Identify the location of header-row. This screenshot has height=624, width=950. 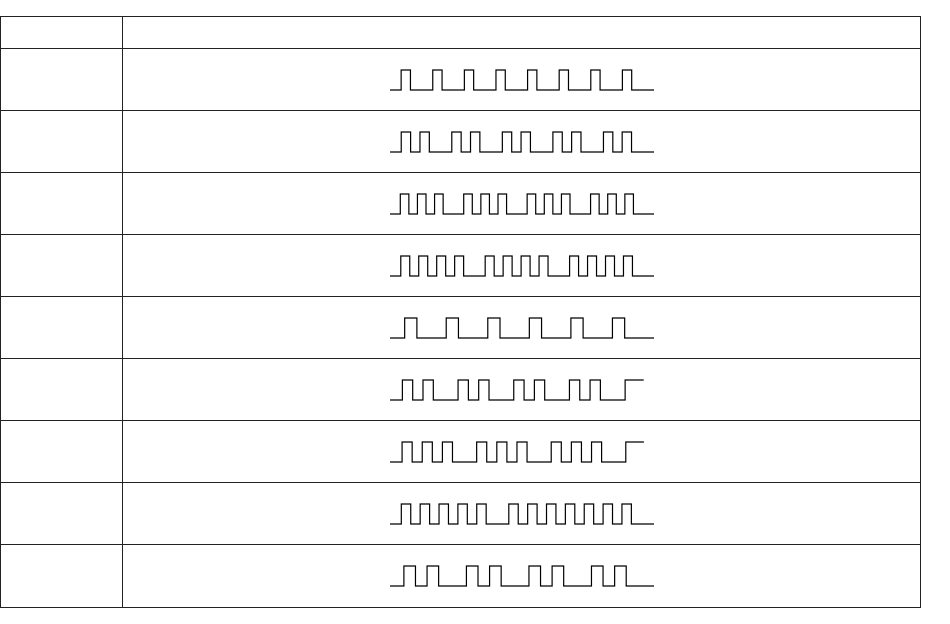
(460, 32).